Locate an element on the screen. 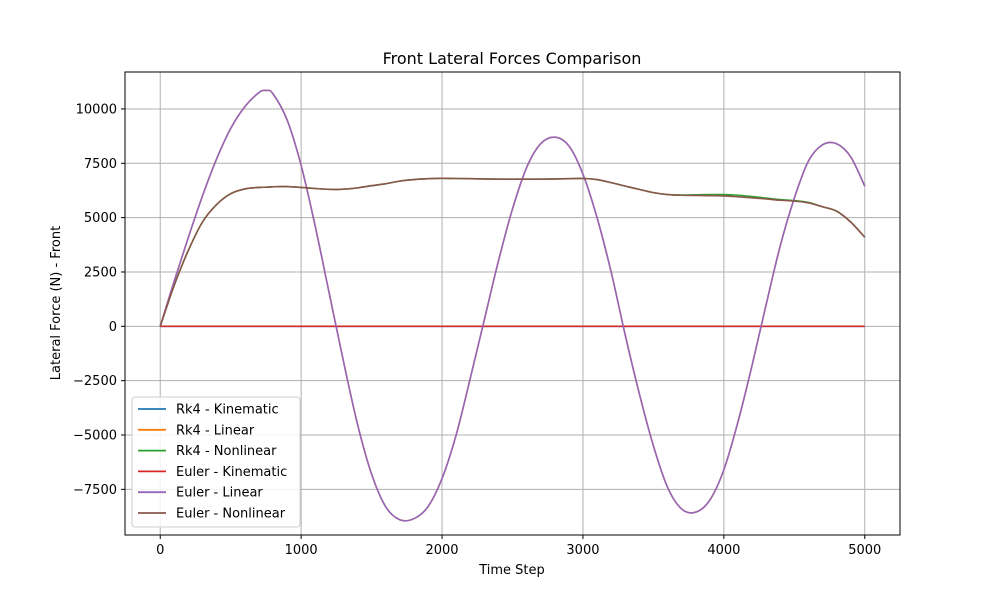  chart-title: Front Lateral Forces Comparison is located at coordinates (512, 58).